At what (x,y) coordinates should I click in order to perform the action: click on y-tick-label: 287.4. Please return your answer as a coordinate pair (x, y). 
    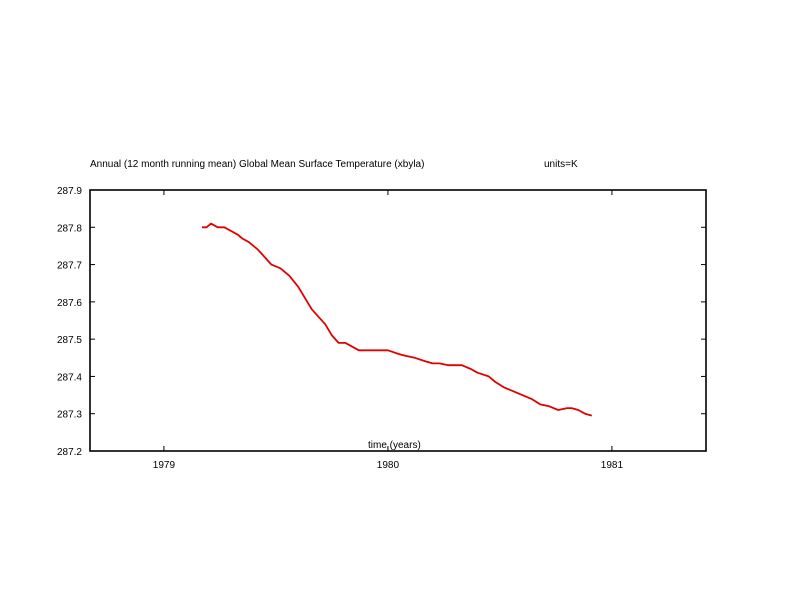
    Looking at the image, I should click on (69, 377).